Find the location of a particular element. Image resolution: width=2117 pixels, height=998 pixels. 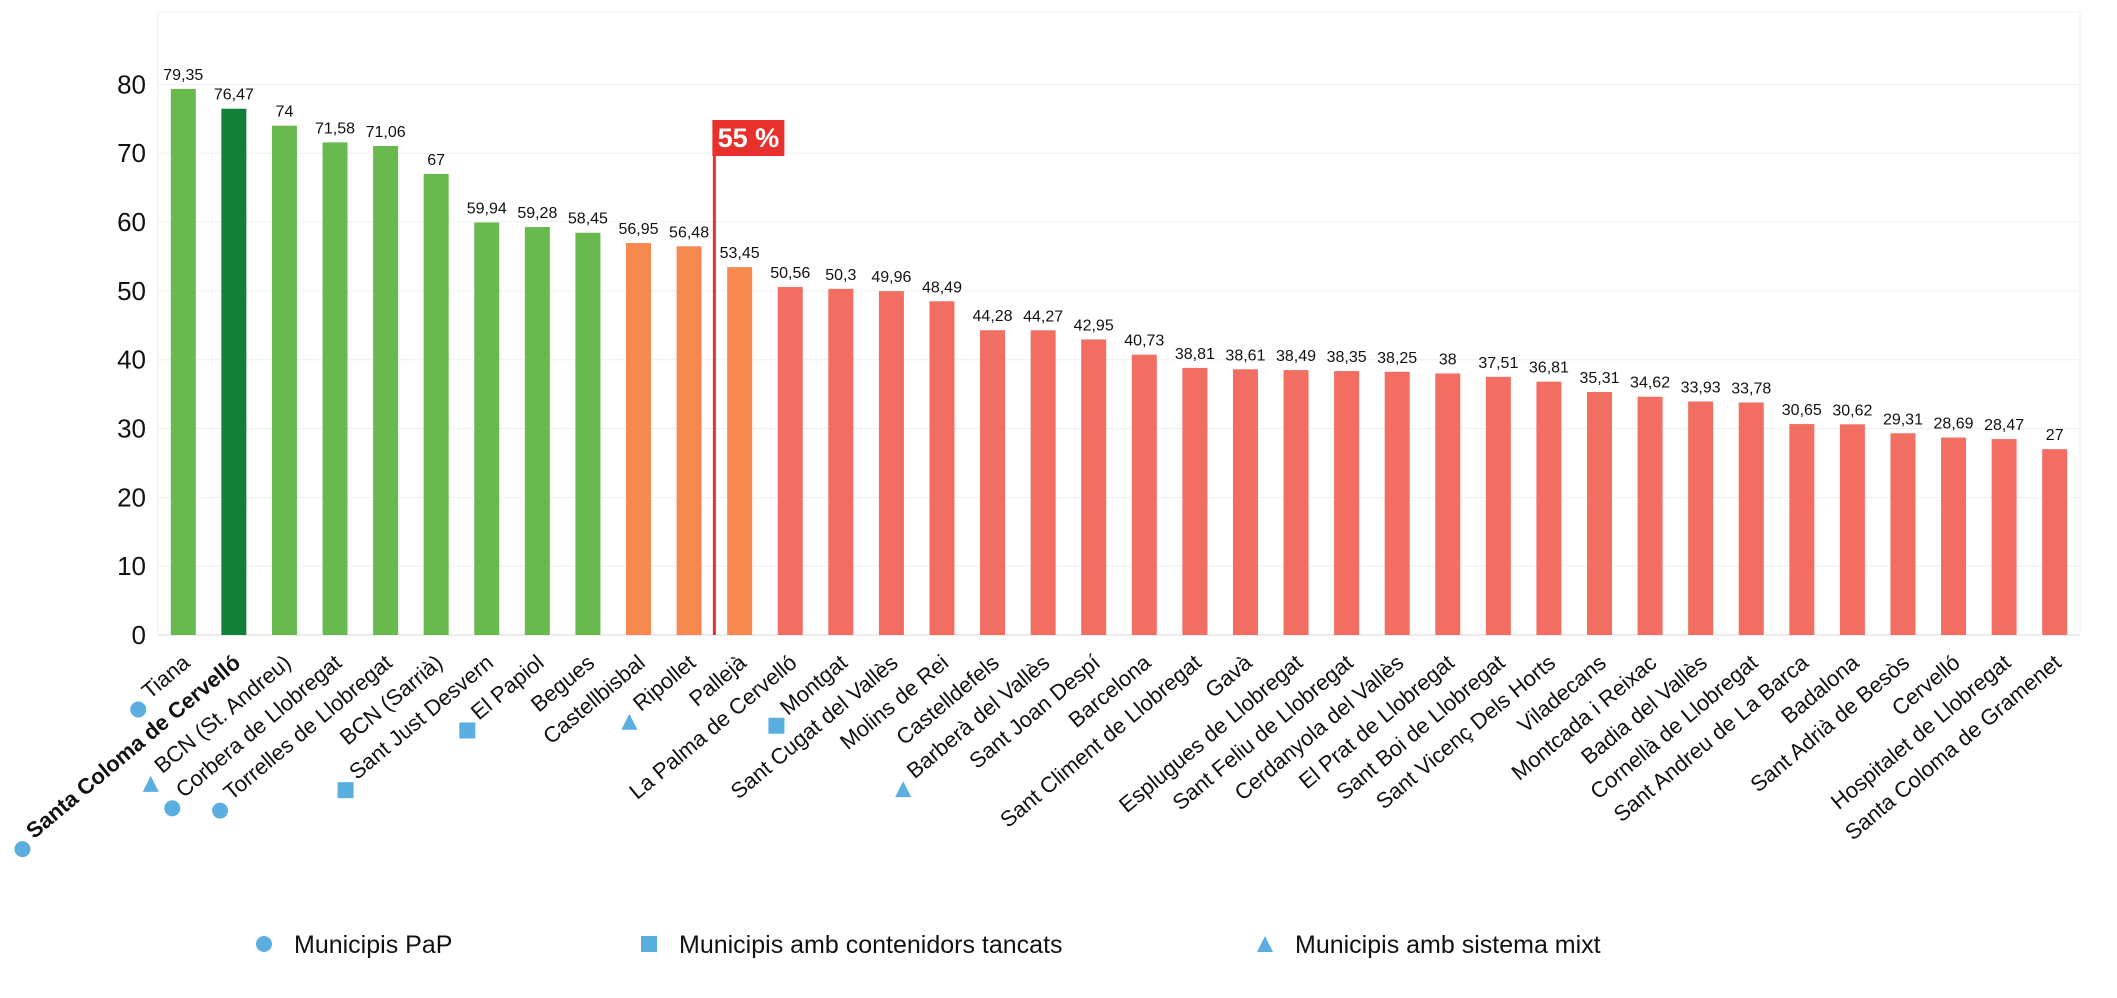

x-tick-label: Santa Coloma de Cervelló is located at coordinates (133, 747).